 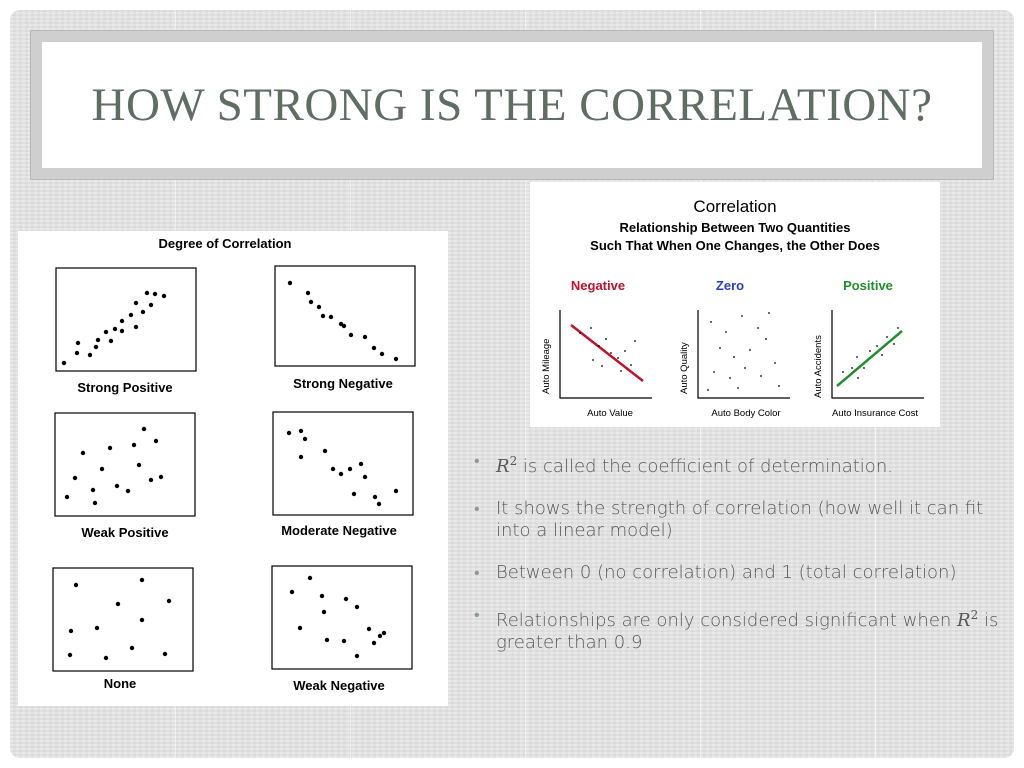 What do you see at coordinates (225, 243) in the screenshot?
I see `degree-figure-title: Degree of Correlation` at bounding box center [225, 243].